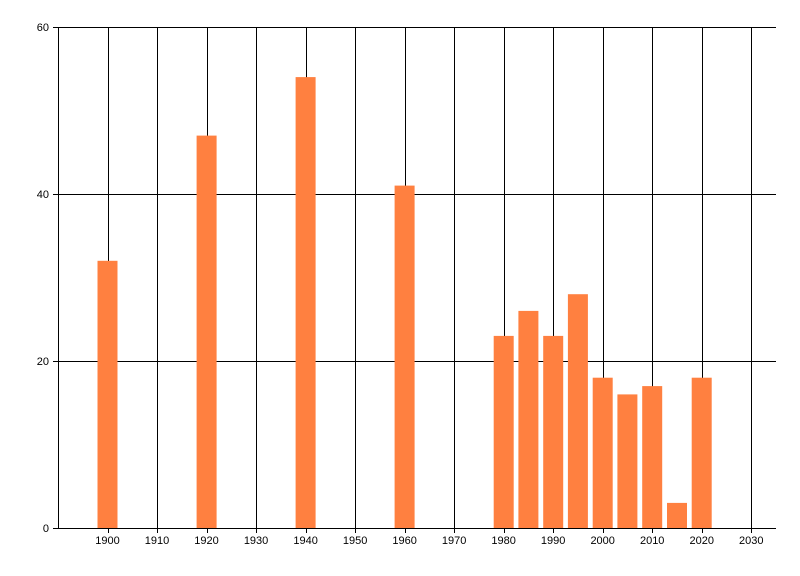 The height and width of the screenshot is (576, 800). What do you see at coordinates (305, 541) in the screenshot?
I see `x-tick-label: 1940` at bounding box center [305, 541].